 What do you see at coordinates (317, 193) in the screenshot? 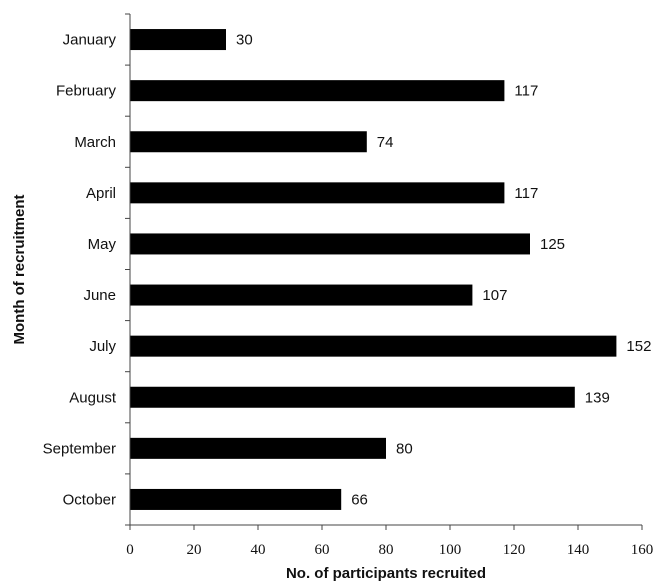
I see `bar-april` at bounding box center [317, 193].